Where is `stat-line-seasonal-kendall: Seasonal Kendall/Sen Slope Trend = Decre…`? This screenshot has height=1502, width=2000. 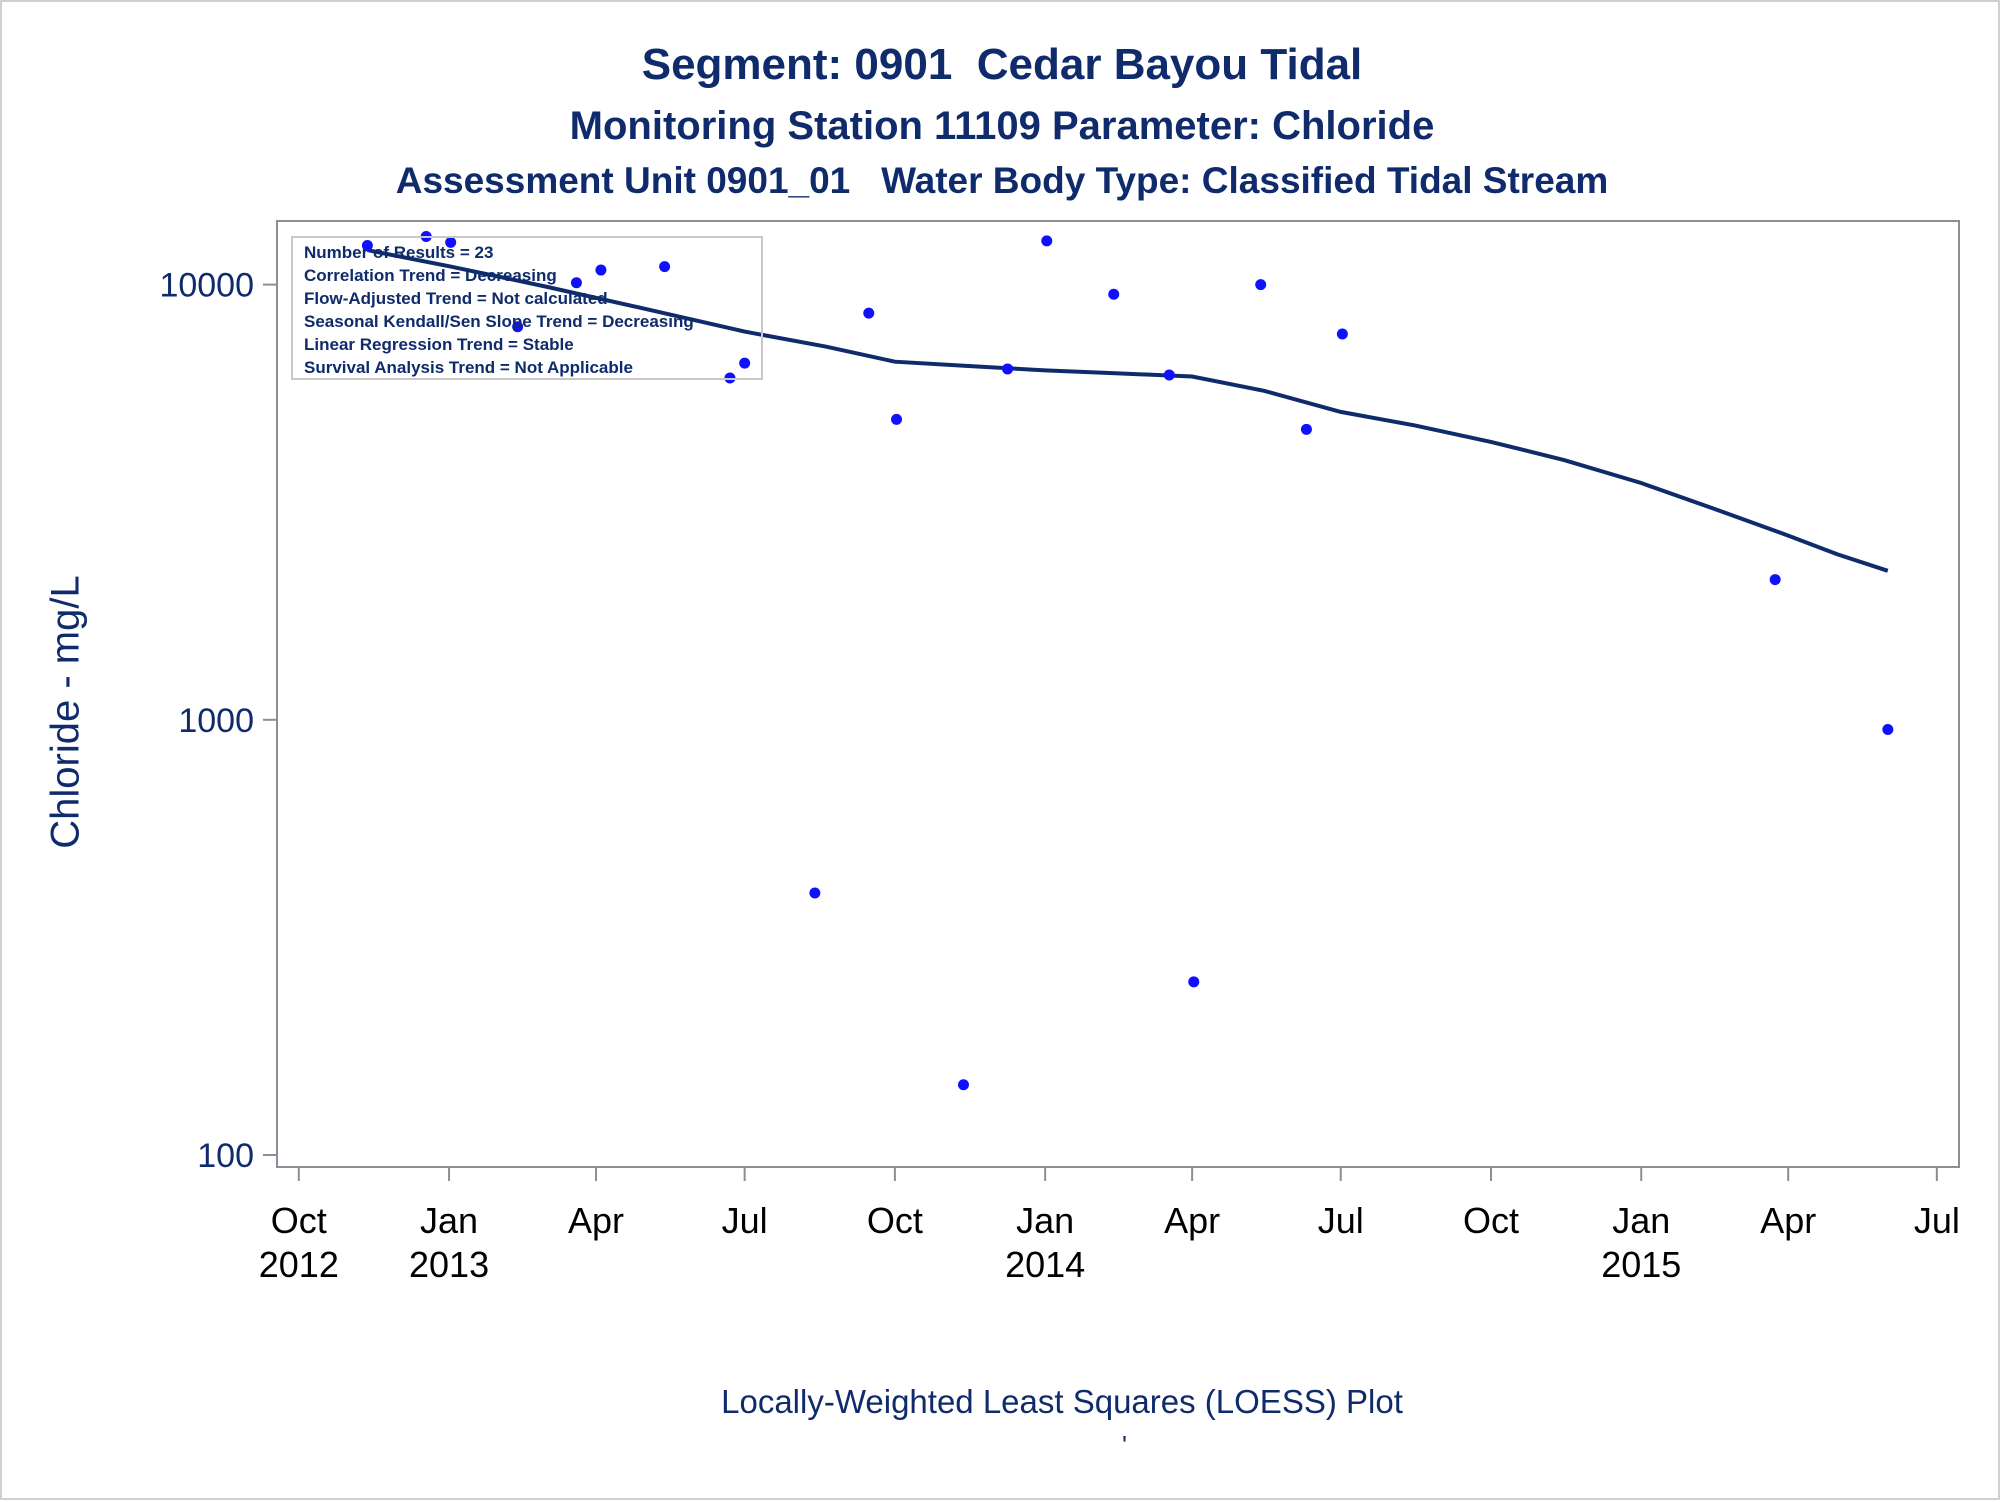
stat-line-seasonal-kendall: Seasonal Kendall/Sen Slope Trend = Decre… is located at coordinates (499, 321).